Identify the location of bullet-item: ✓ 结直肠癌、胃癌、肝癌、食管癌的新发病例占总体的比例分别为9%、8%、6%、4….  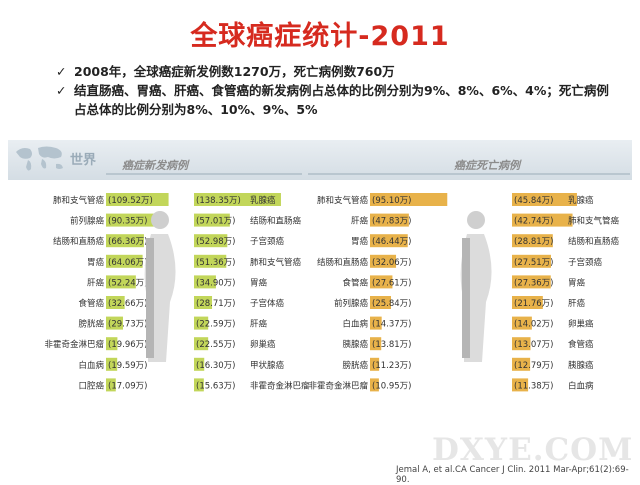
(336, 100).